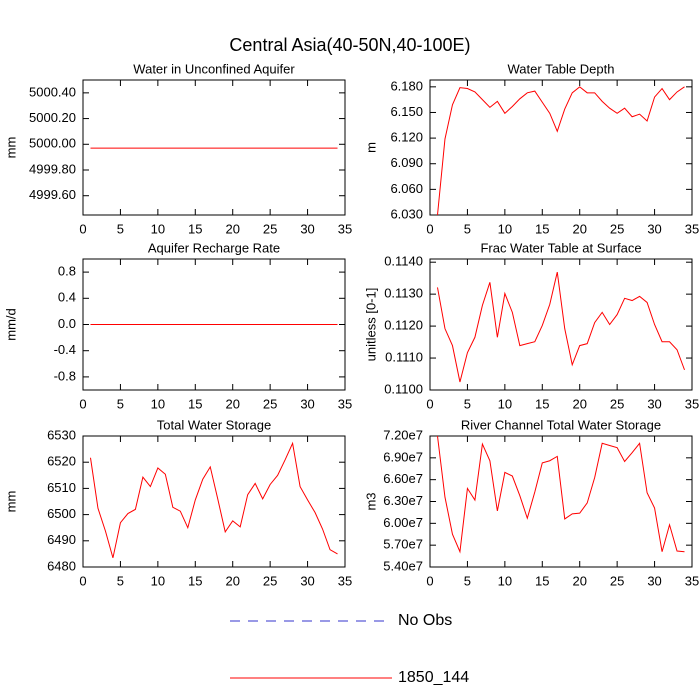 The width and height of the screenshot is (700, 700). Describe the element at coordinates (403, 434) in the screenshot. I see `y-tick-label: 7.20e7` at that location.